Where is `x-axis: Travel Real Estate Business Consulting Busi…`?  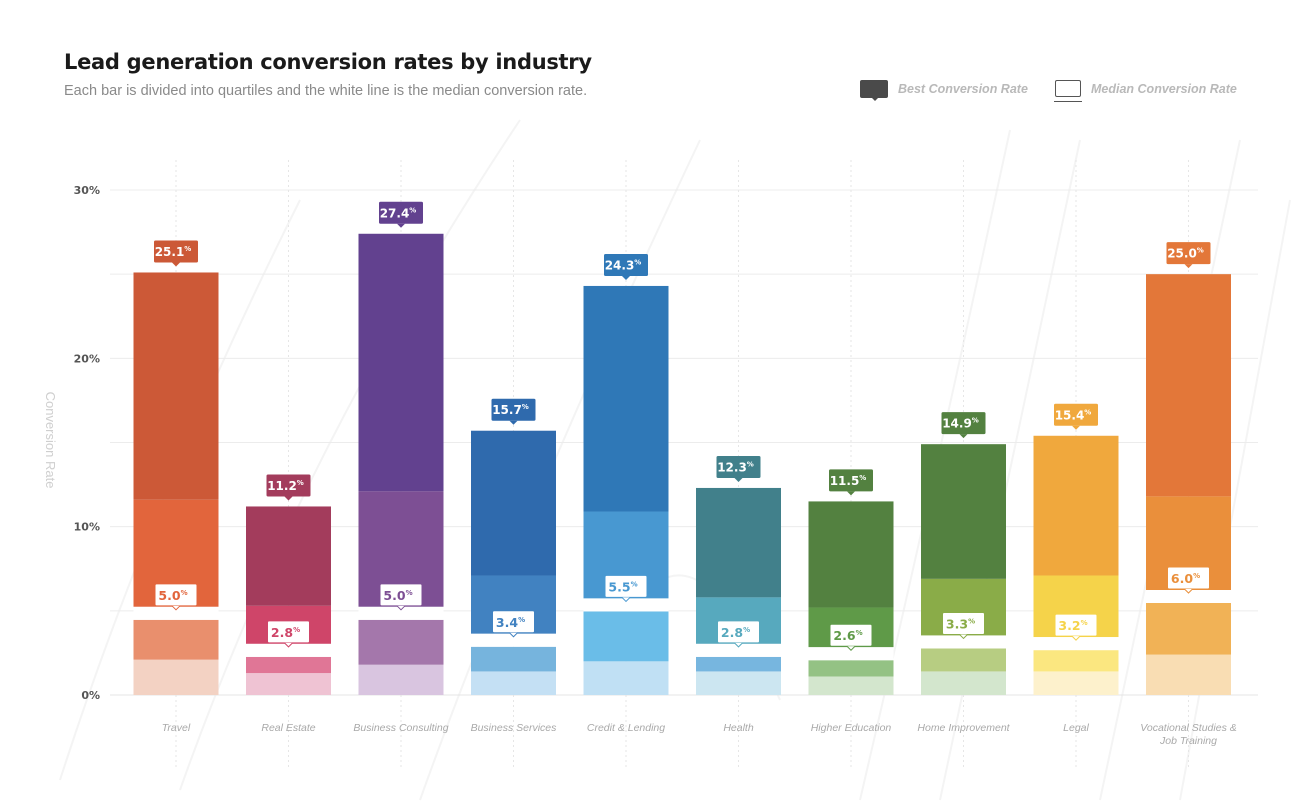
x-axis: Travel Real Estate Business Consulting Busi… is located at coordinates (699, 734).